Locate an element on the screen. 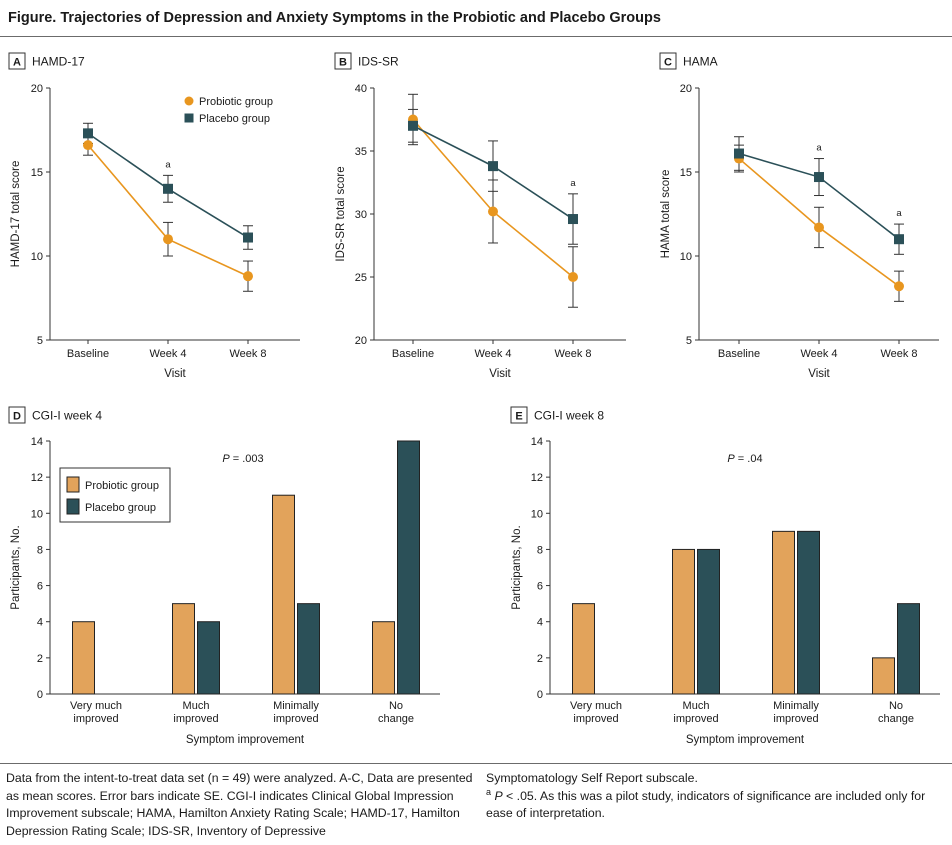 The height and width of the screenshot is (845, 952). panel-e-bar-probiotic-no-change is located at coordinates (883, 676).